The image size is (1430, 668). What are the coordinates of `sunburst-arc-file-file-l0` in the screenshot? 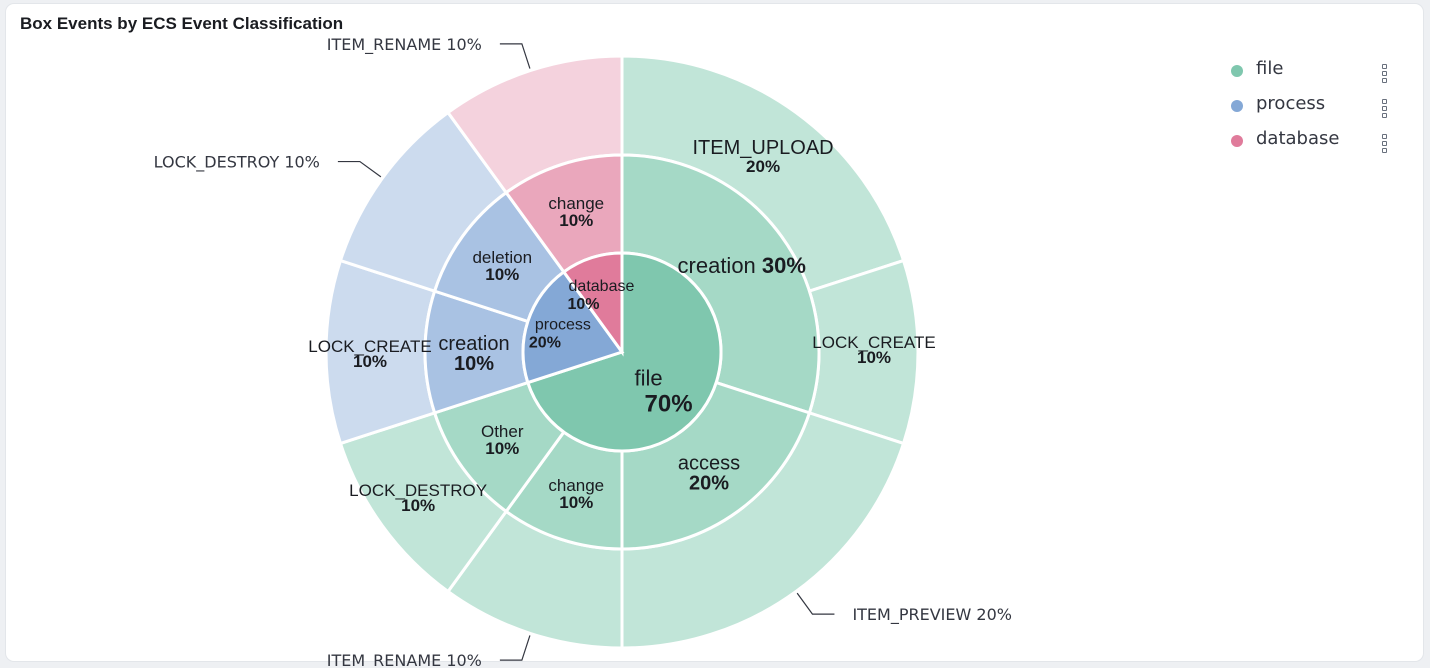 It's located at (624, 352).